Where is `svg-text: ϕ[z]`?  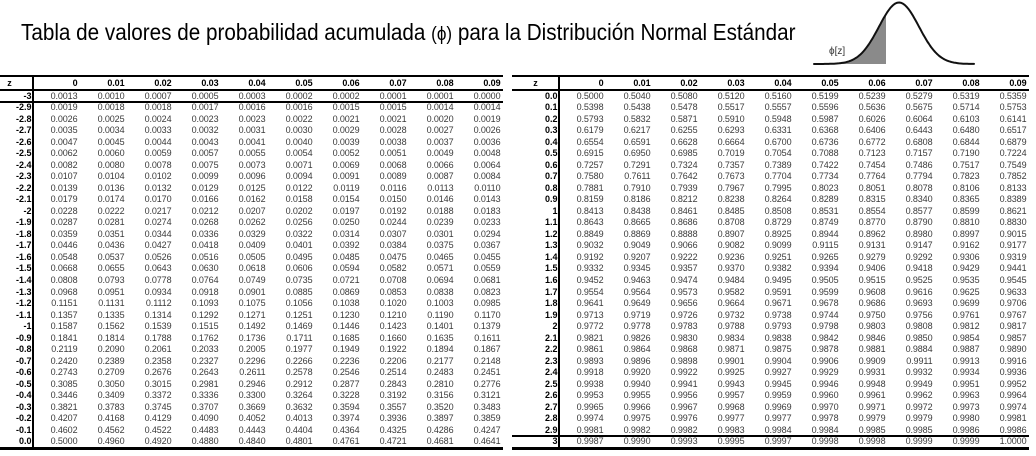
svg-text: ϕ[z] is located at coordinates (837, 51).